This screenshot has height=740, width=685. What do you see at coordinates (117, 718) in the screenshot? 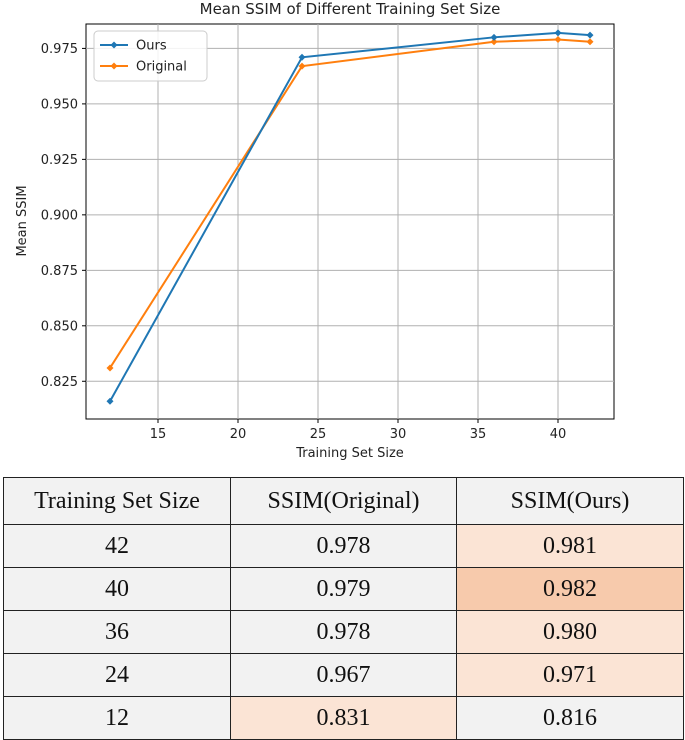
I see `cell-size: 12` at bounding box center [117, 718].